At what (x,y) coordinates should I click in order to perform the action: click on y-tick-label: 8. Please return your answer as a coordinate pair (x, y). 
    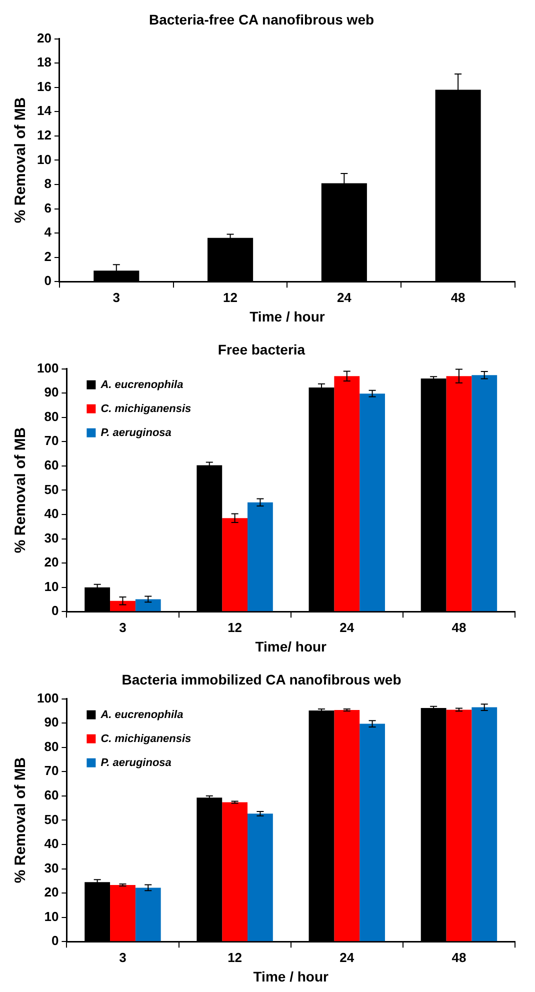
    Looking at the image, I should click on (48, 184).